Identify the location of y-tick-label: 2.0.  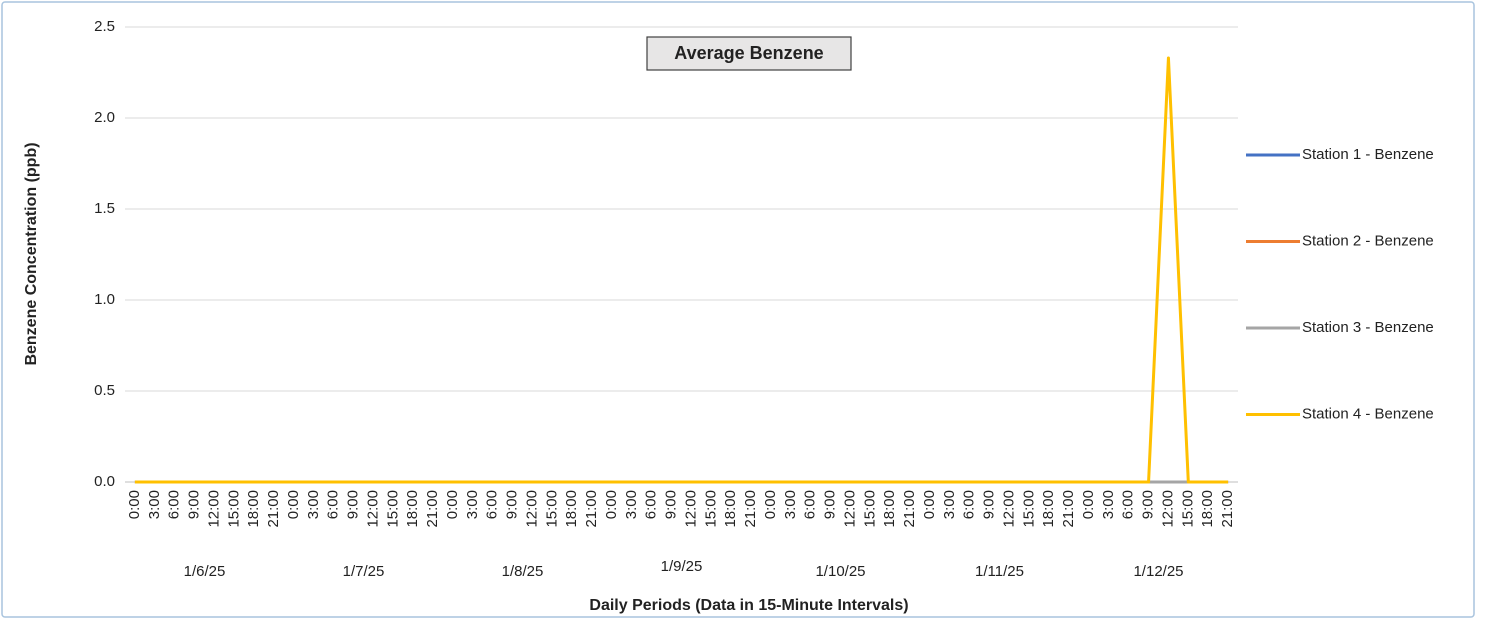
(104, 117).